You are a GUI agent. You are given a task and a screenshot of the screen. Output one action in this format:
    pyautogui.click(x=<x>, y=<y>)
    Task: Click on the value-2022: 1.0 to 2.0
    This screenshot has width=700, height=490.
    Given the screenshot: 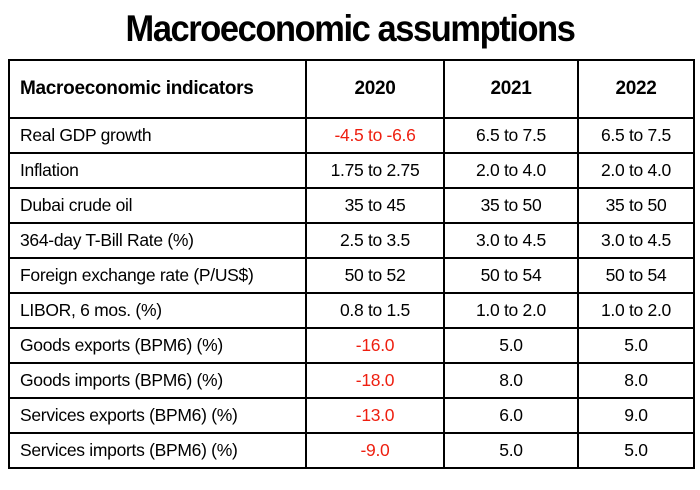 What is the action you would take?
    pyautogui.click(x=636, y=310)
    